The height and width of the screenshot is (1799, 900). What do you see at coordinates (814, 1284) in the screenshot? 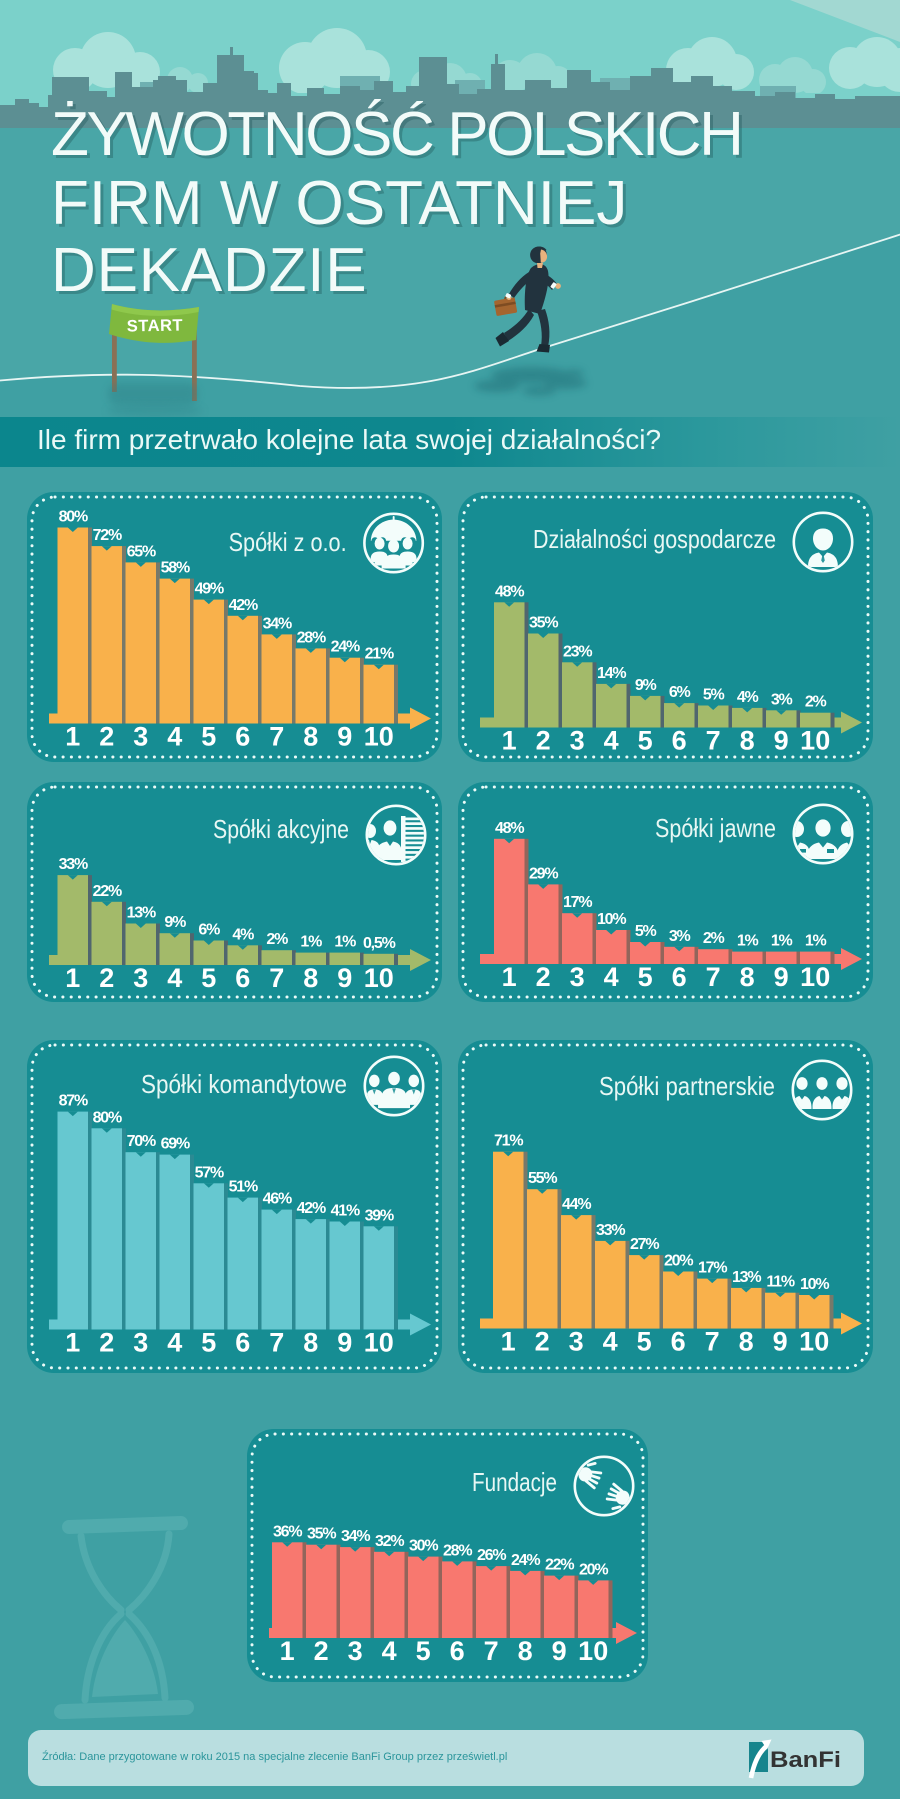
I see `svg-text: 10%` at bounding box center [814, 1284].